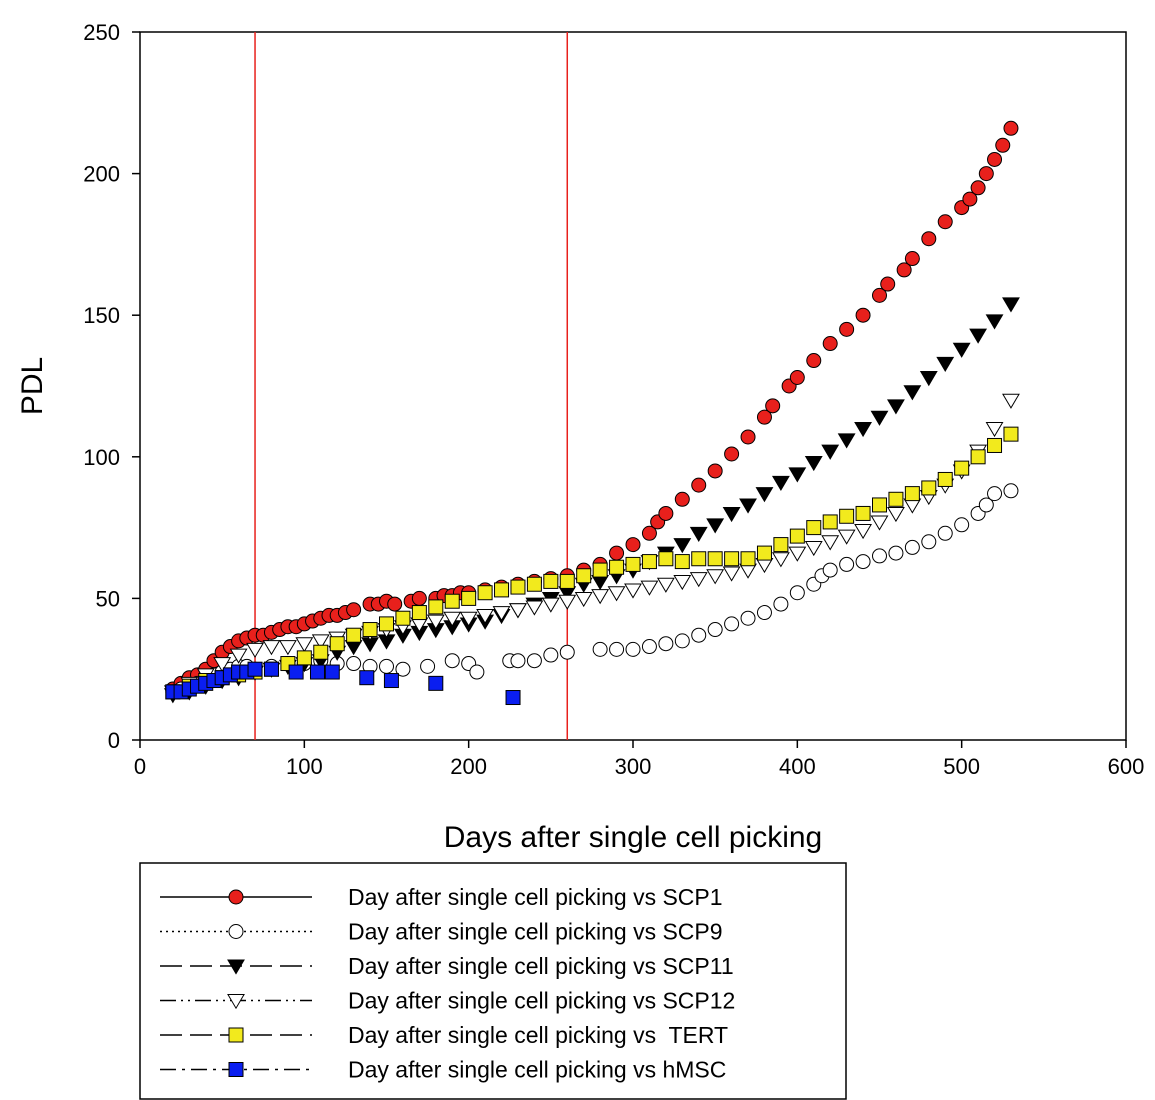 The width and height of the screenshot is (1155, 1100). What do you see at coordinates (633, 766) in the screenshot?
I see `x-tick-label: 300` at bounding box center [633, 766].